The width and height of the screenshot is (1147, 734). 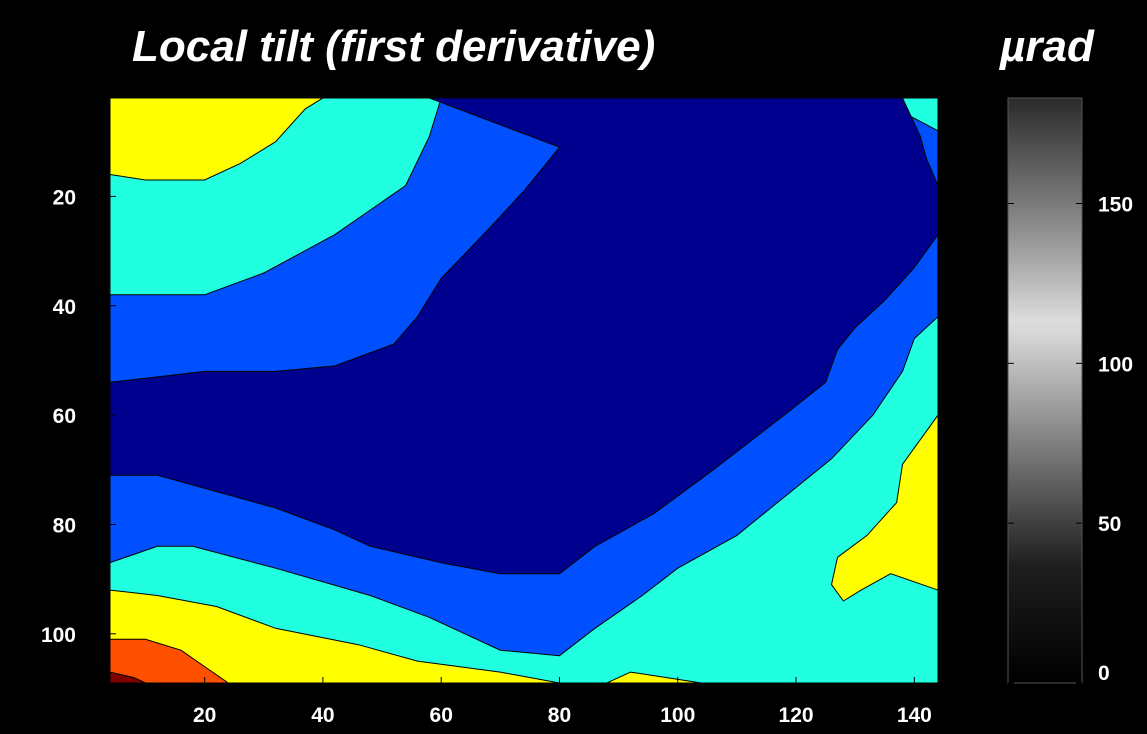 I want to click on colorbar, so click(x=1045, y=390).